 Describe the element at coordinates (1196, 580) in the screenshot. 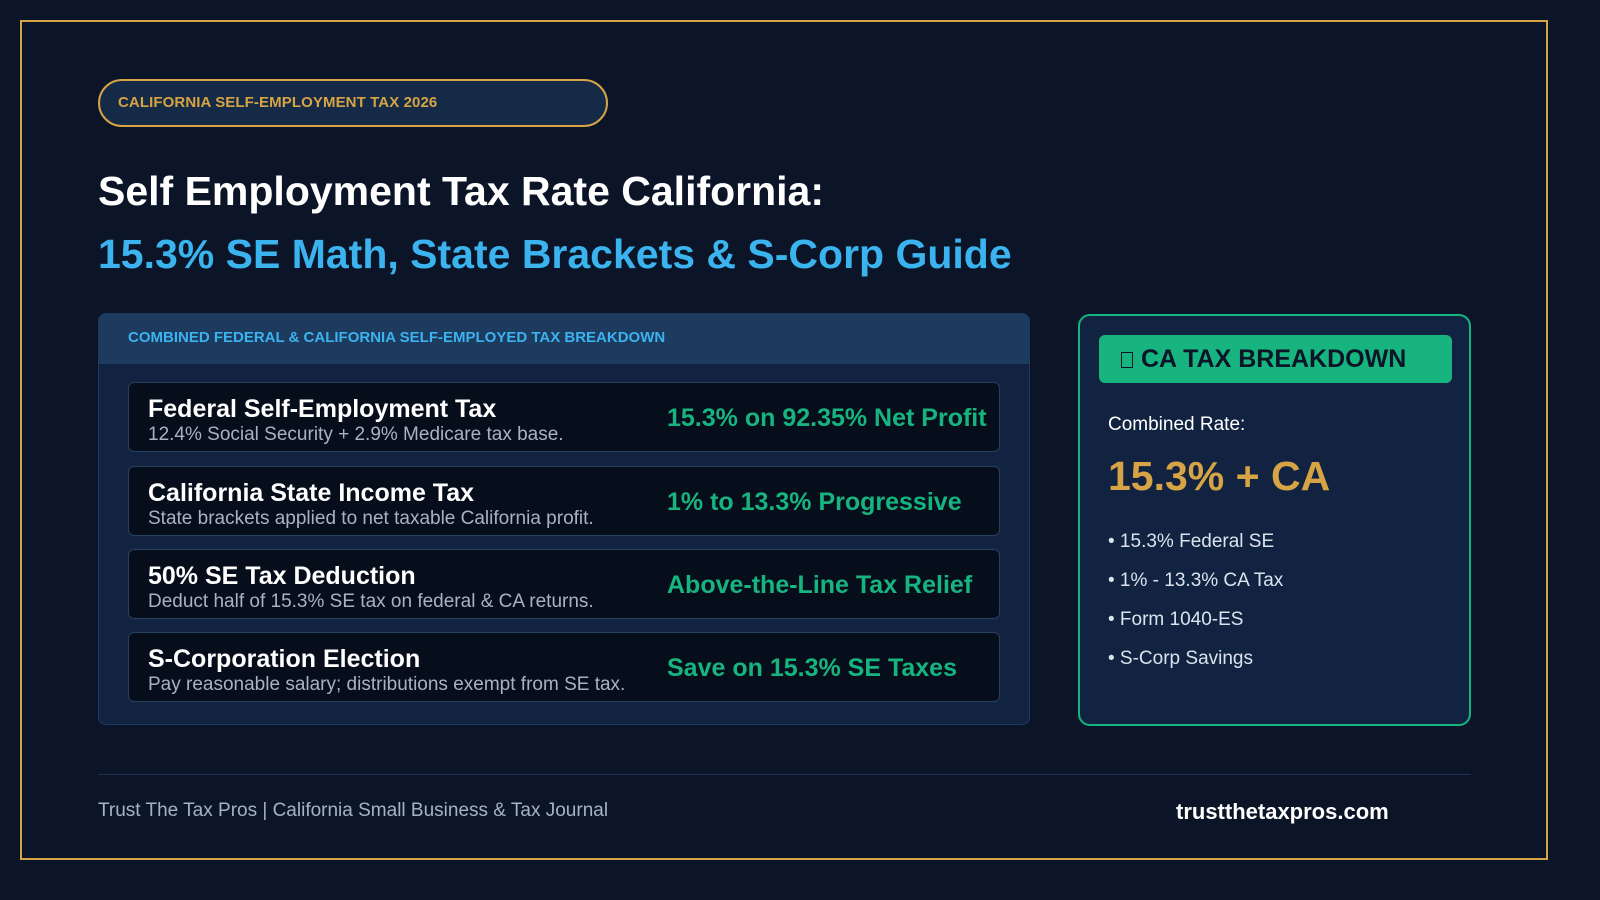

I see `list-item: • 1% - 13.3% CA Tax` at that location.